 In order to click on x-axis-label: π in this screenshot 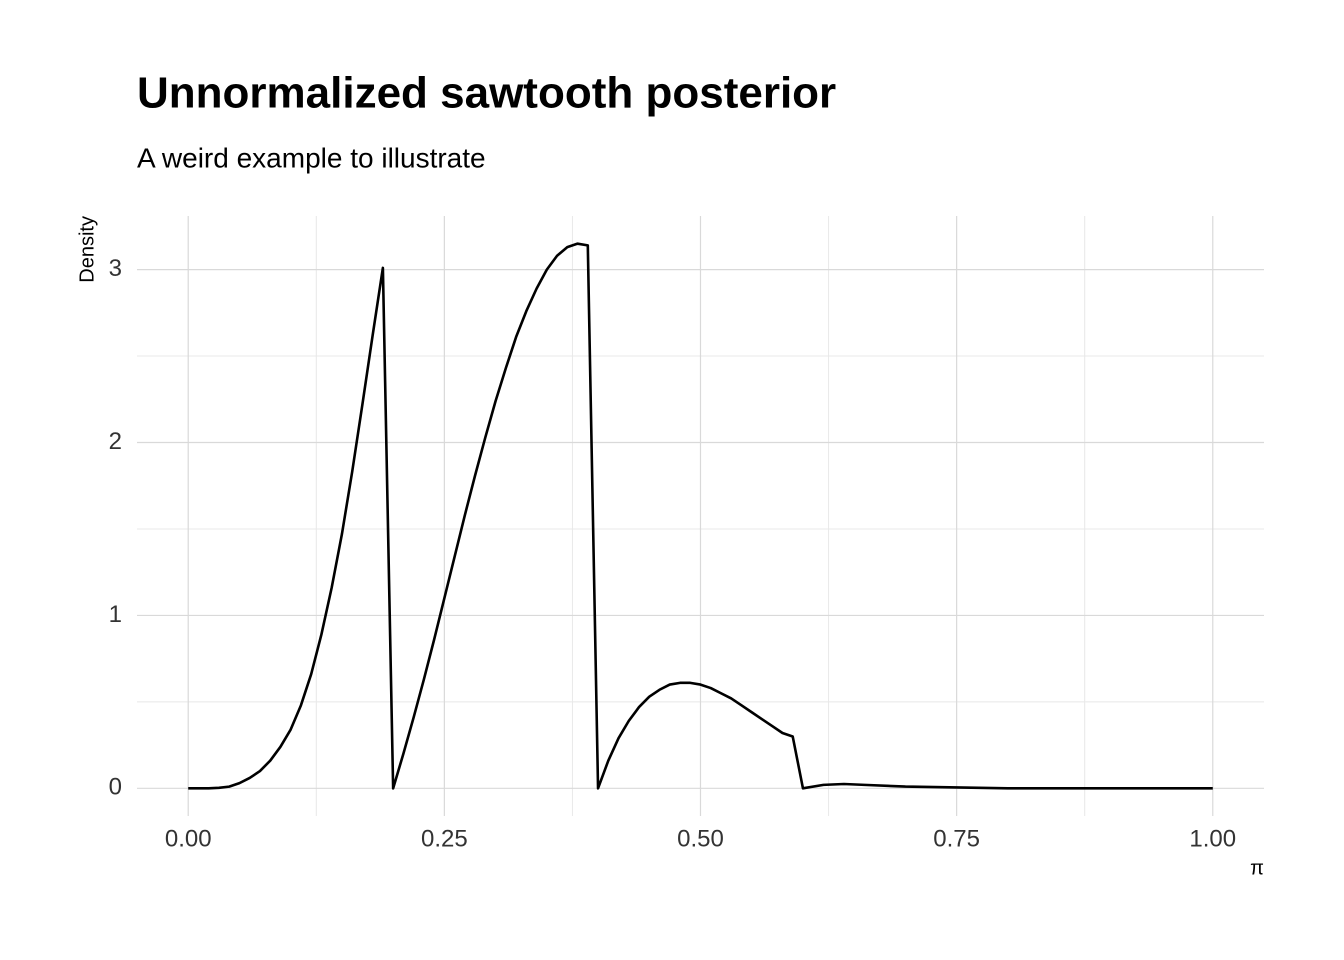, I will do `click(1257, 868)`.